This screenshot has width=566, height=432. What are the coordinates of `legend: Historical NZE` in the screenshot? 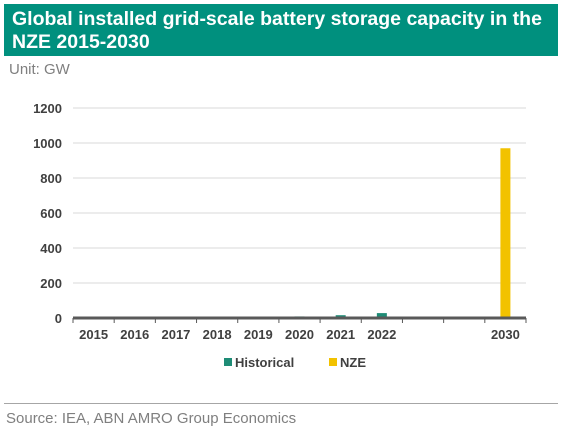 It's located at (295, 362).